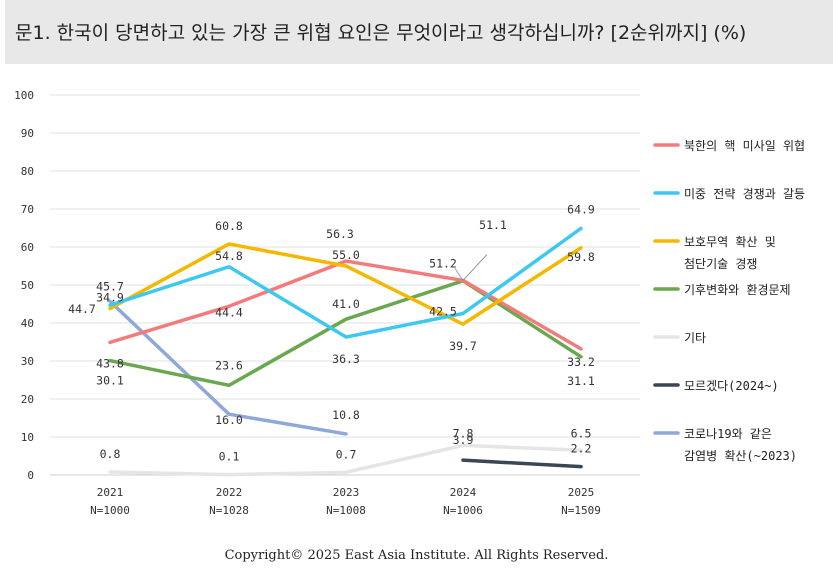 This screenshot has width=833, height=574. I want to click on x-sublabel: N=1028, so click(229, 510).